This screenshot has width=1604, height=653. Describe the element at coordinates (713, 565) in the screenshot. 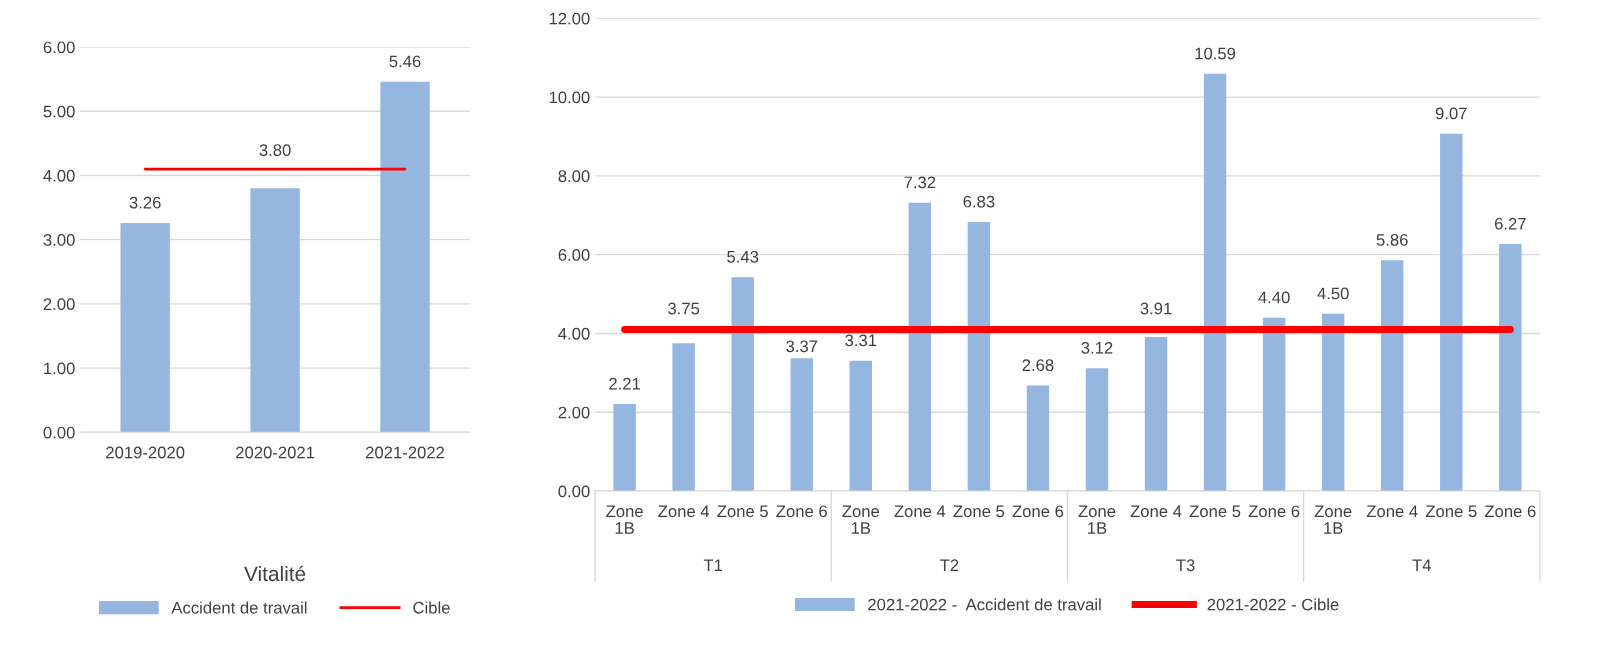

I see `text: T1` at that location.